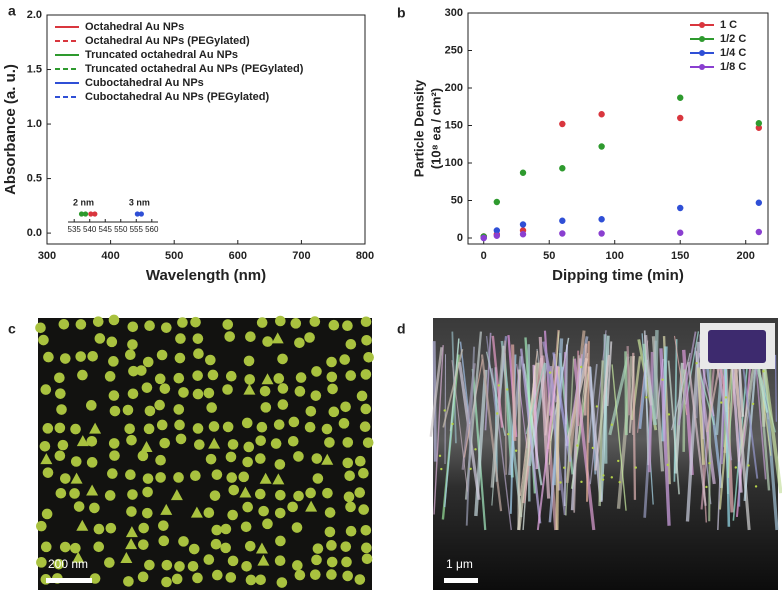 The height and width of the screenshot is (595, 782). Describe the element at coordinates (75, 229) in the screenshot. I see `inset-tick-label: 535` at that location.